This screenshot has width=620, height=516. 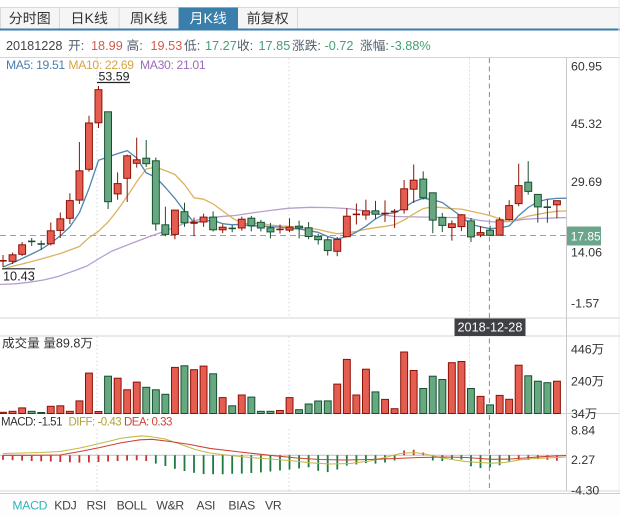 I want to click on svg-text: 446, so click(x=581, y=350).